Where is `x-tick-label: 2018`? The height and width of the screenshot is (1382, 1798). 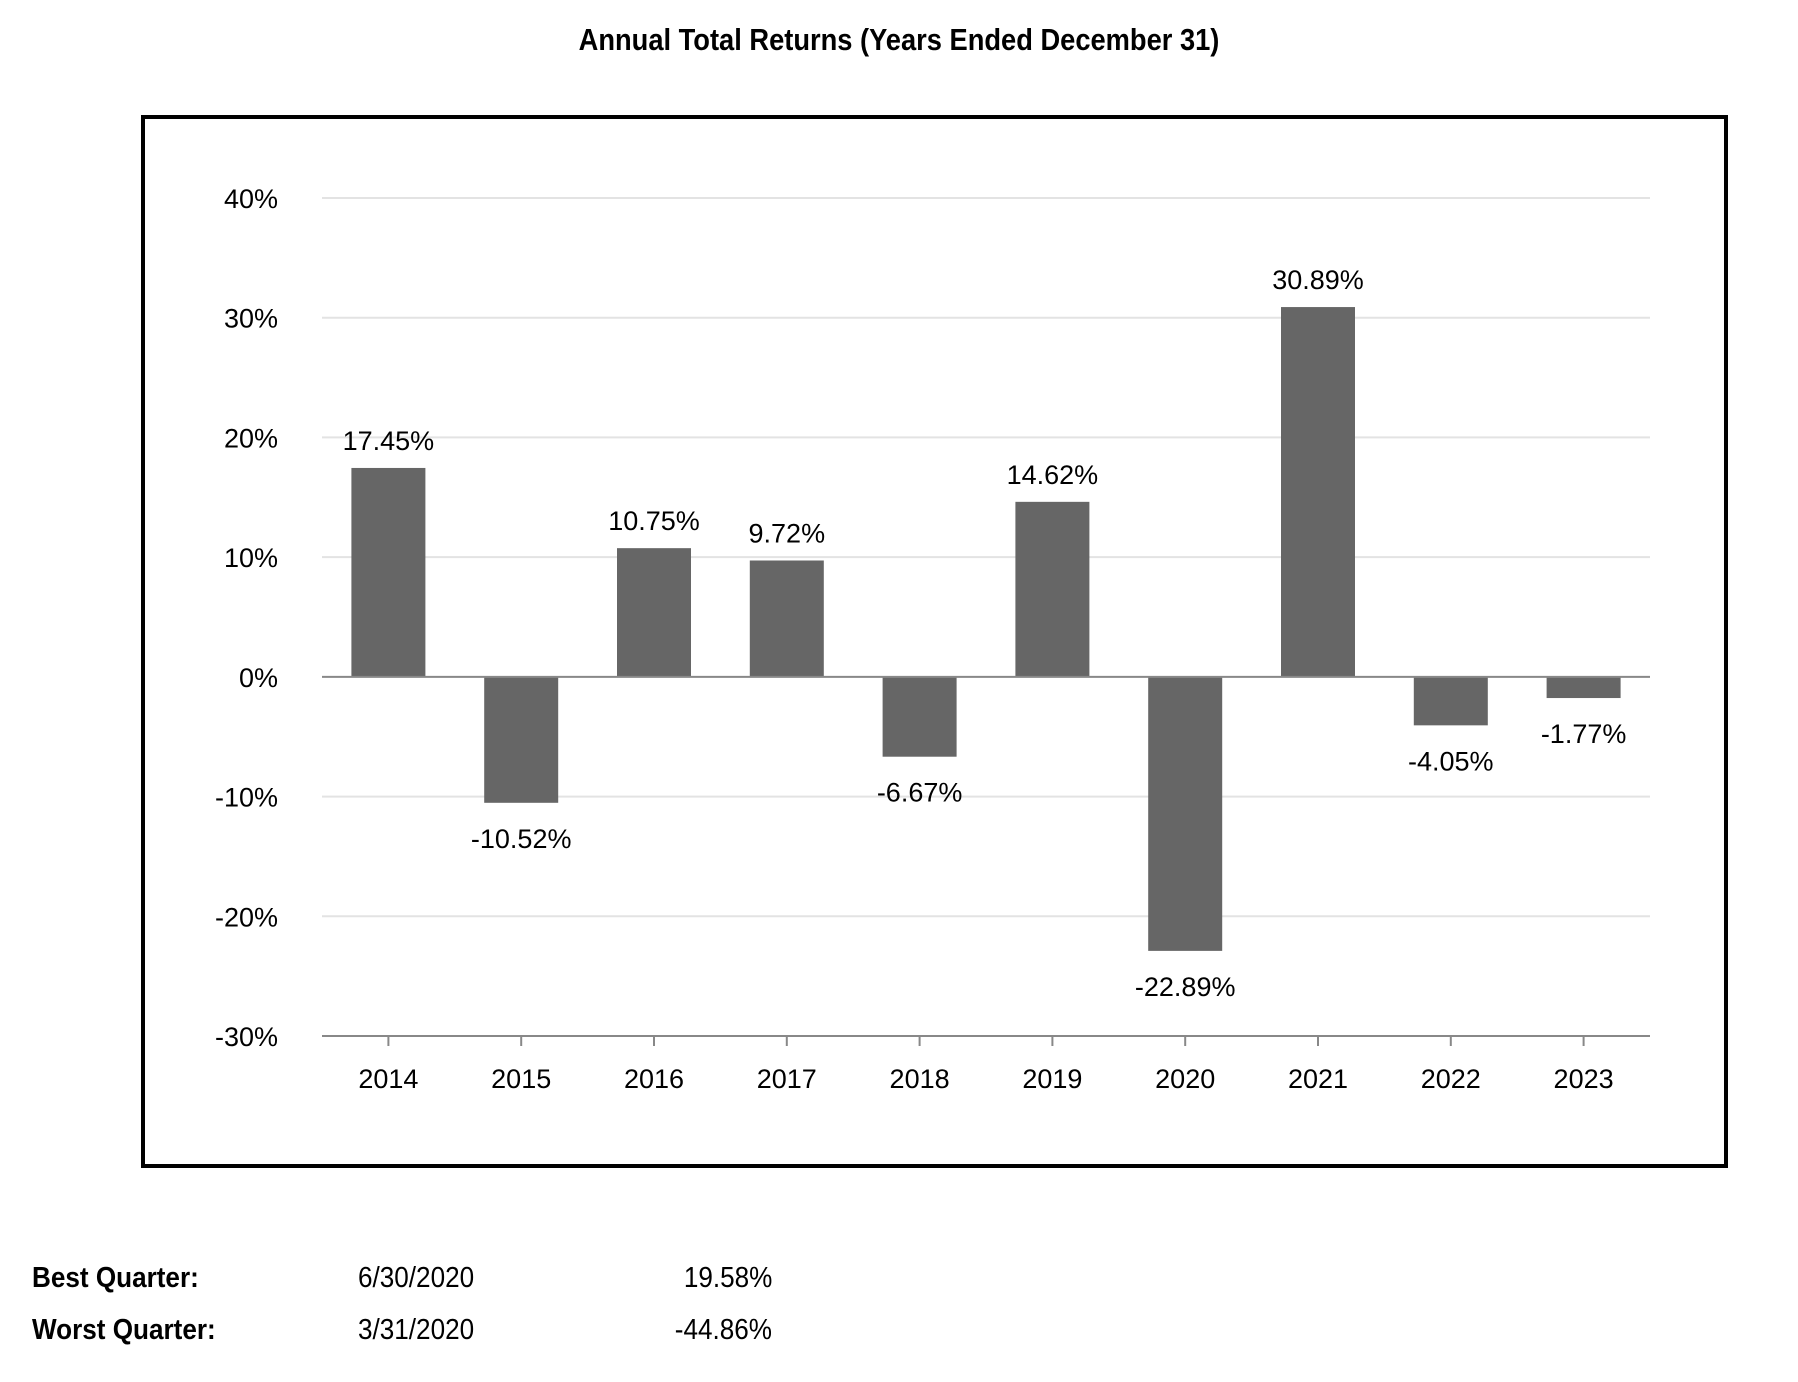
x-tick-label: 2018 is located at coordinates (920, 1079).